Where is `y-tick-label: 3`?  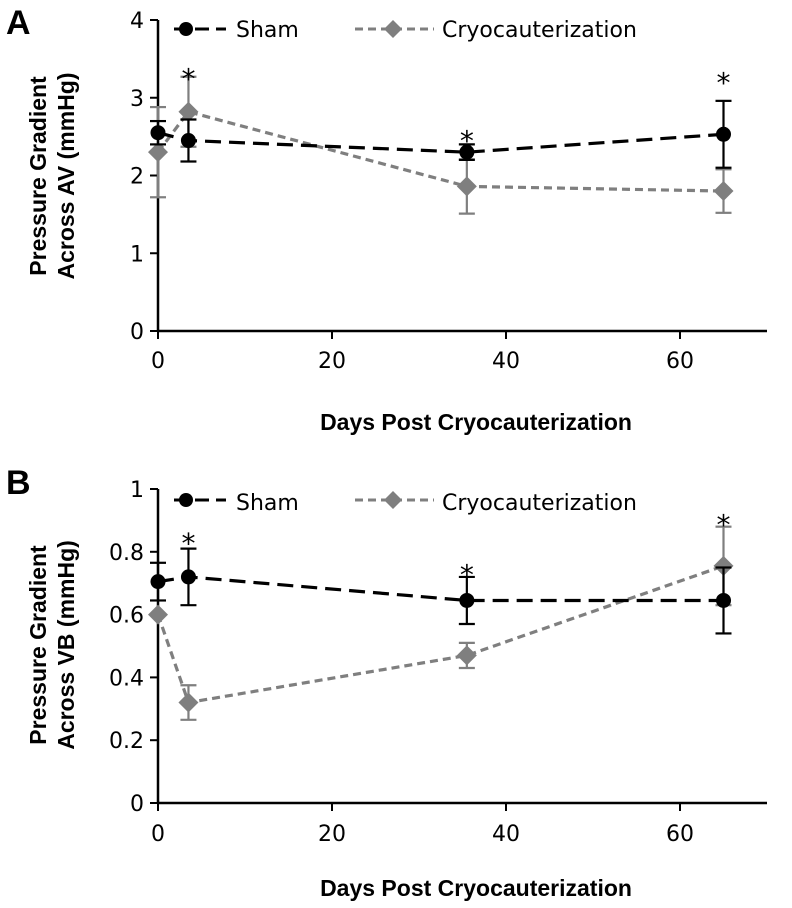 y-tick-label: 3 is located at coordinates (137, 99).